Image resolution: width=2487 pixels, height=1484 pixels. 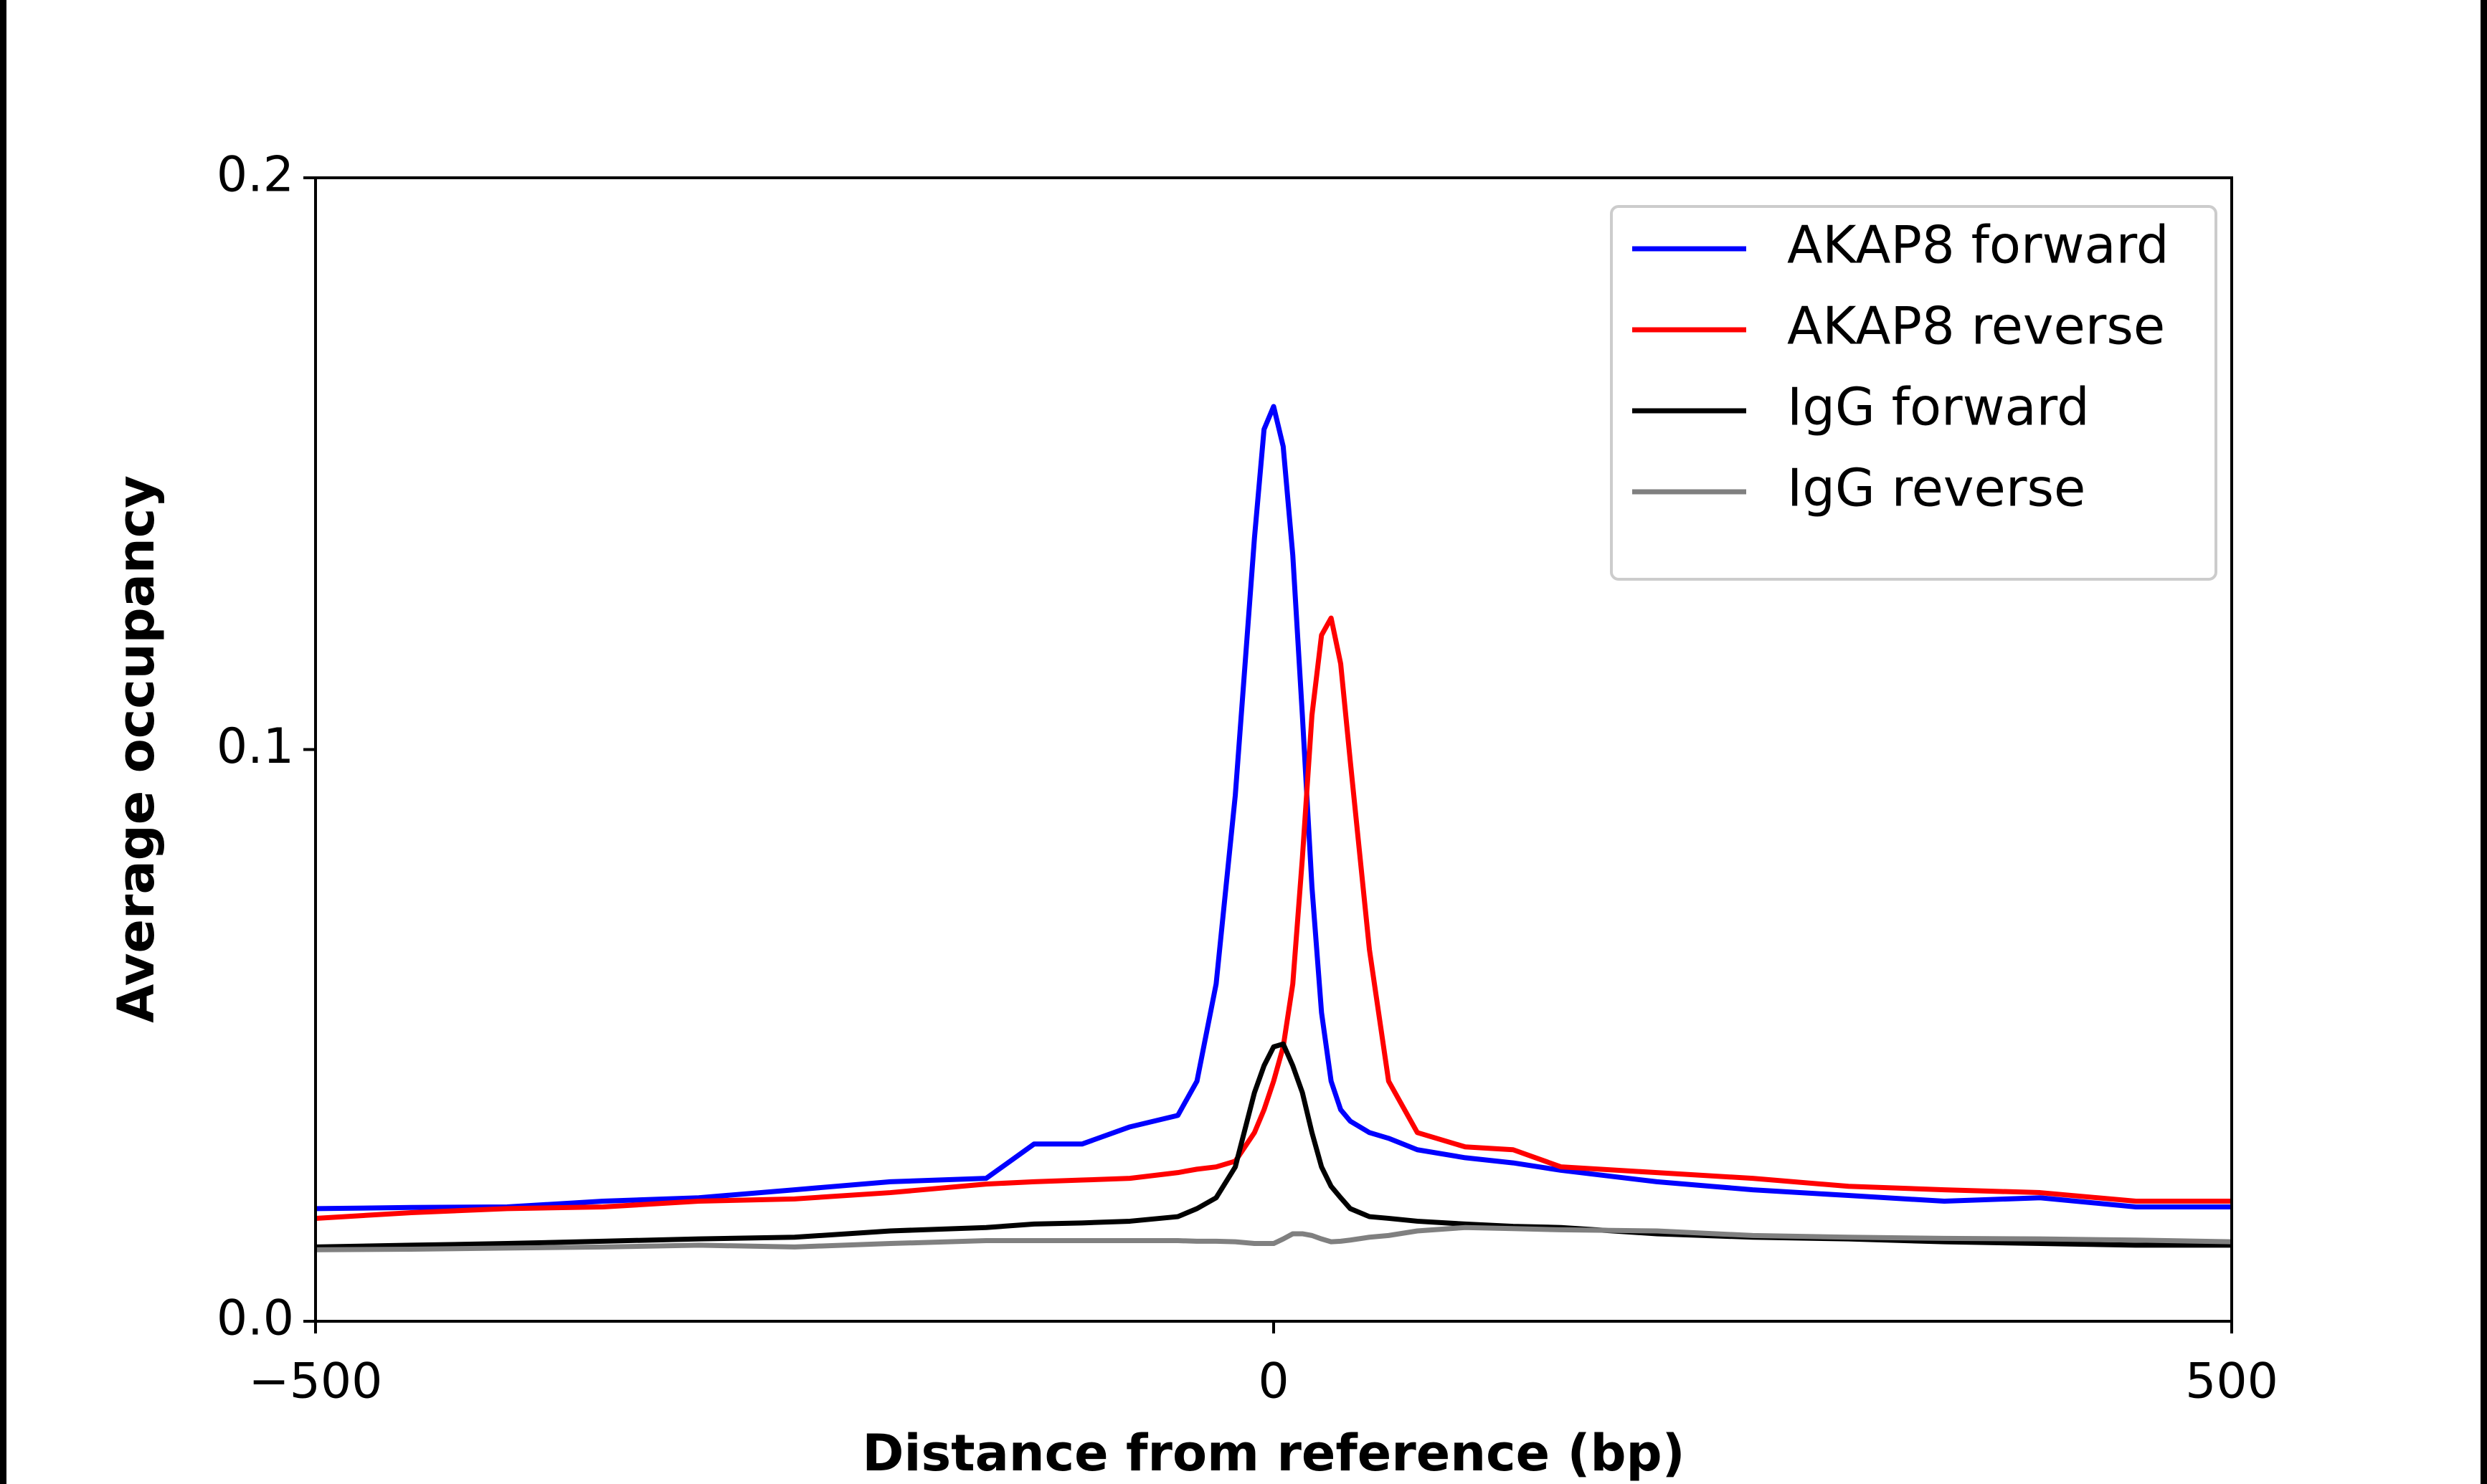 What do you see at coordinates (1976, 326) in the screenshot?
I see `legend-label: AKAP8 reverse` at bounding box center [1976, 326].